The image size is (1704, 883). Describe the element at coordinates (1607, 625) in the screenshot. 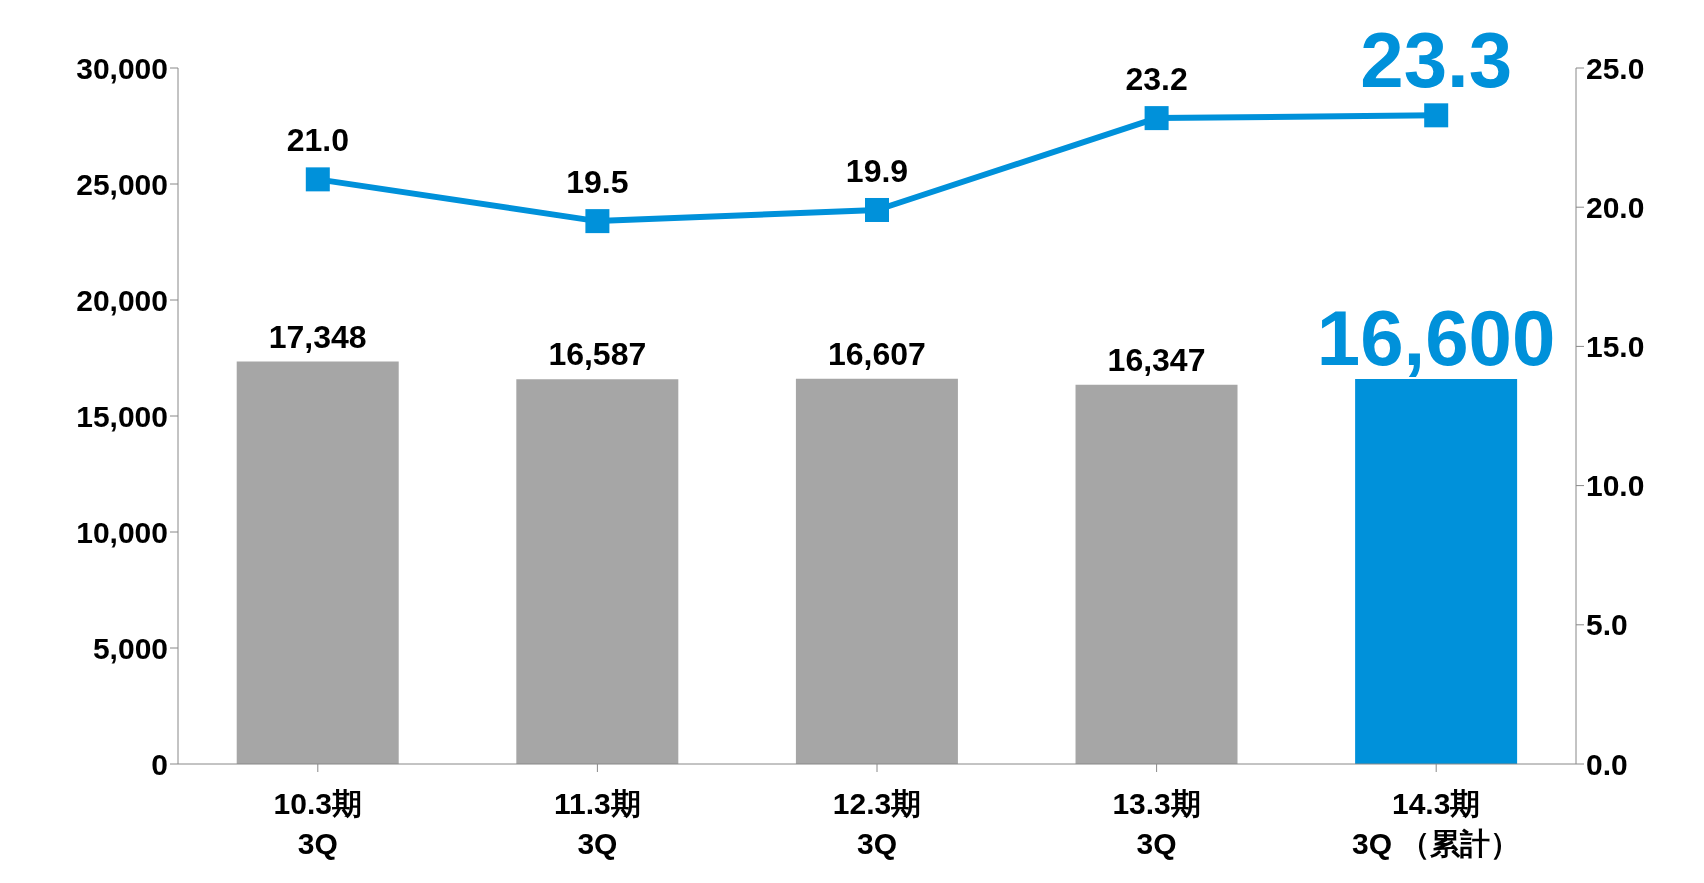

I see `y2-tick-label: 5.0` at that location.